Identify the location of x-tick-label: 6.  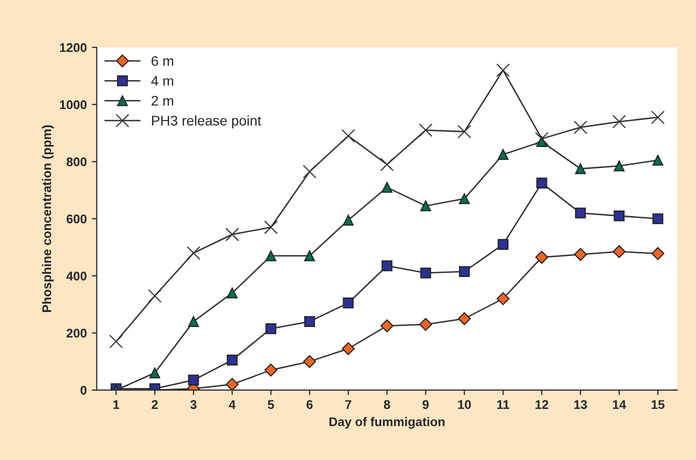
(309, 404).